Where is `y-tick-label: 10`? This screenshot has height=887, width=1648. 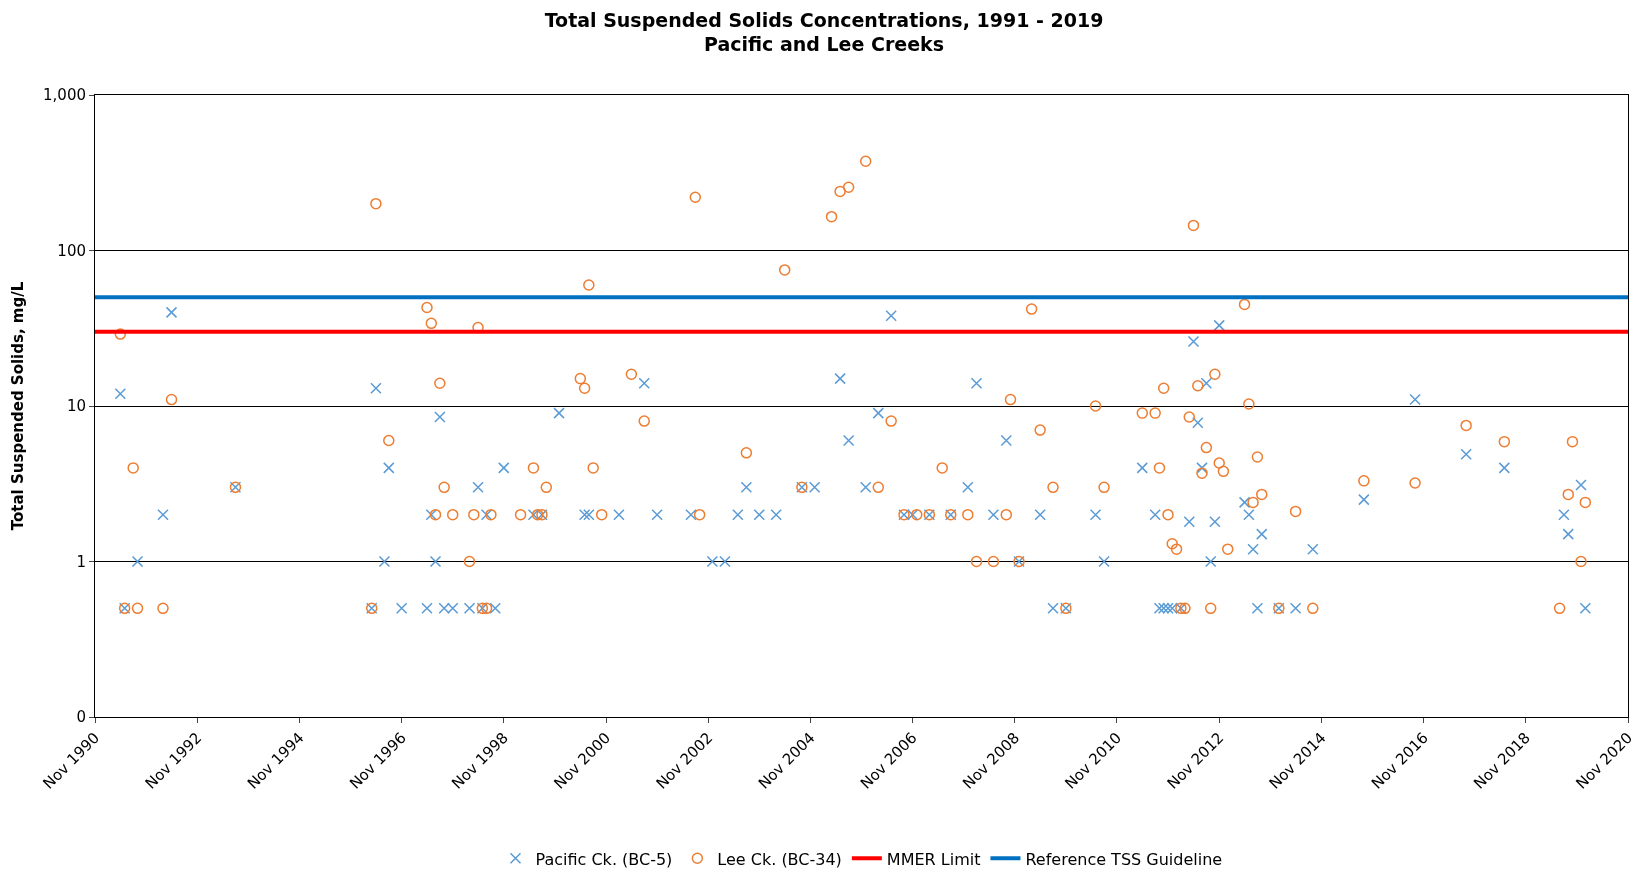 y-tick-label: 10 is located at coordinates (76, 406).